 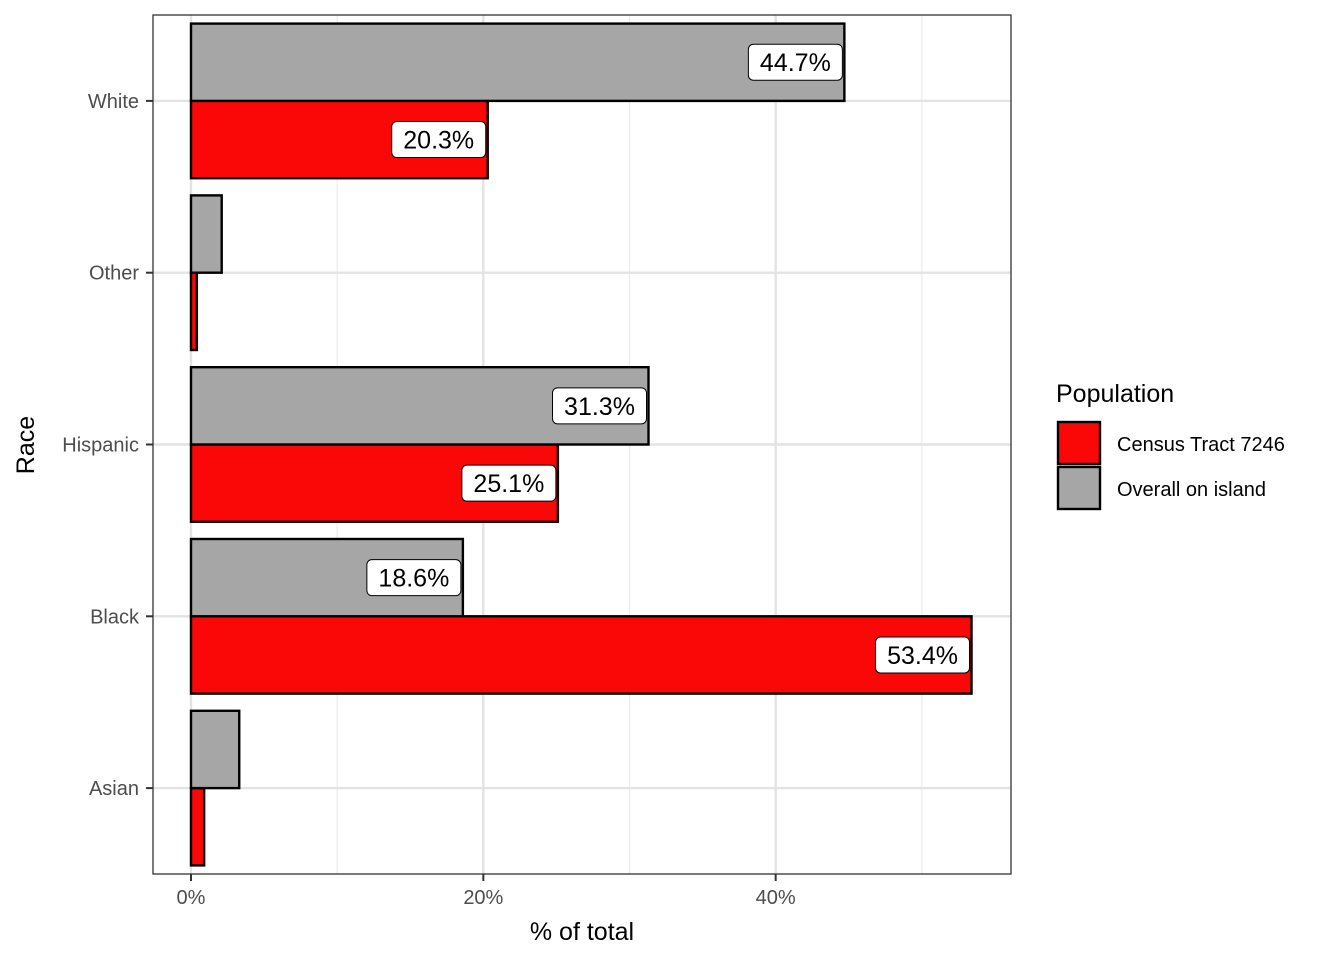 I want to click on data-label-text: 44.7%, so click(x=795, y=63).